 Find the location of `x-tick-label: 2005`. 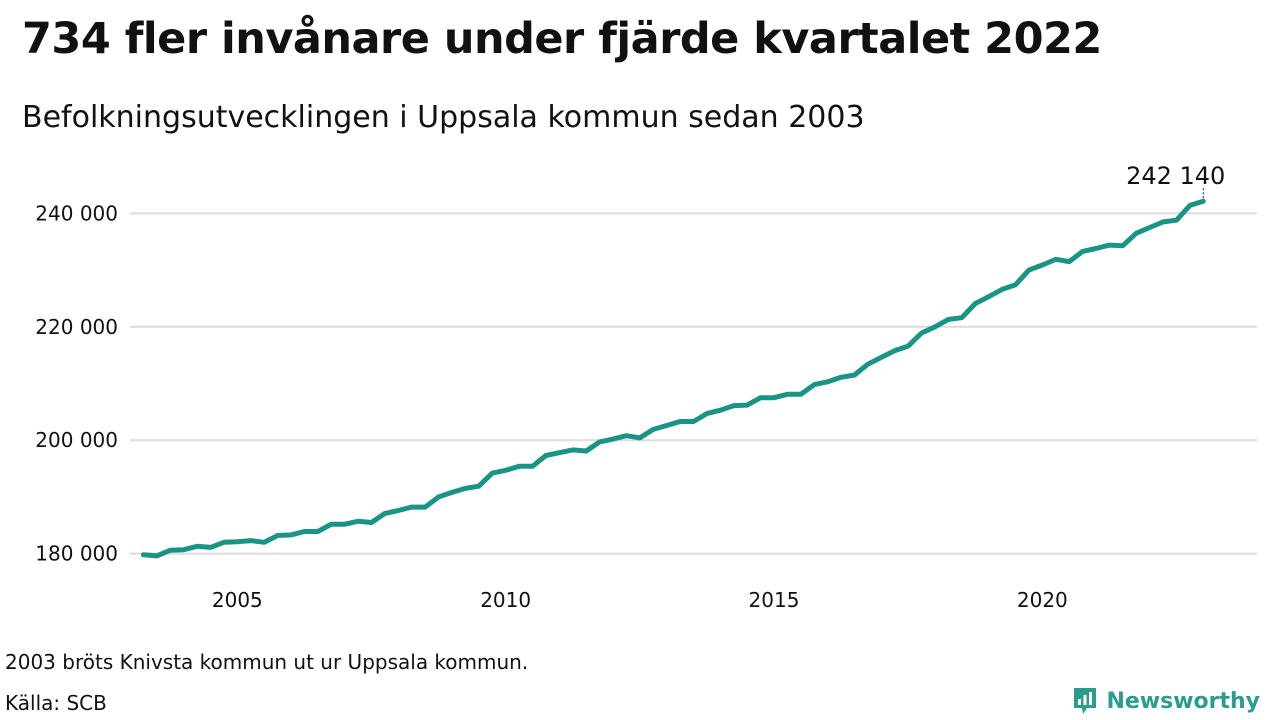

x-tick-label: 2005 is located at coordinates (237, 600).